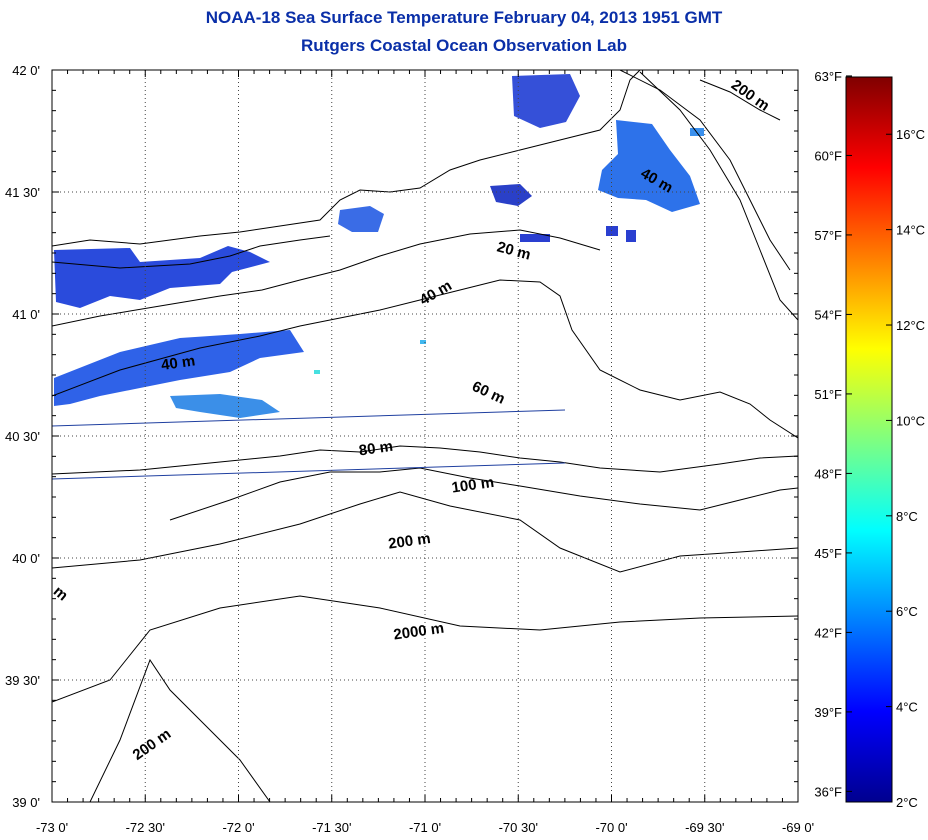  What do you see at coordinates (828, 235) in the screenshot?
I see `fahrenheit-label: 57°F` at bounding box center [828, 235].